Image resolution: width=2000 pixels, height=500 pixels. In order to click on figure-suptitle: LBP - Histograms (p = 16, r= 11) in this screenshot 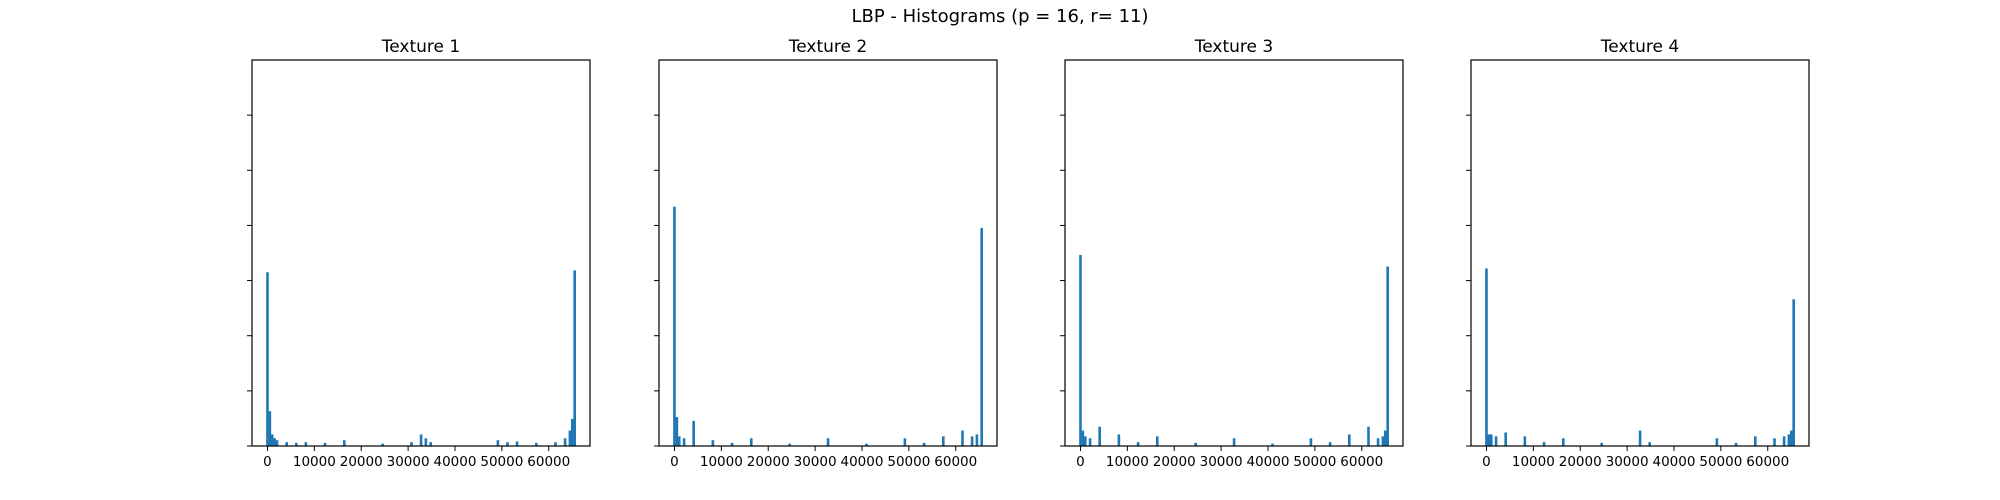, I will do `click(999, 16)`.